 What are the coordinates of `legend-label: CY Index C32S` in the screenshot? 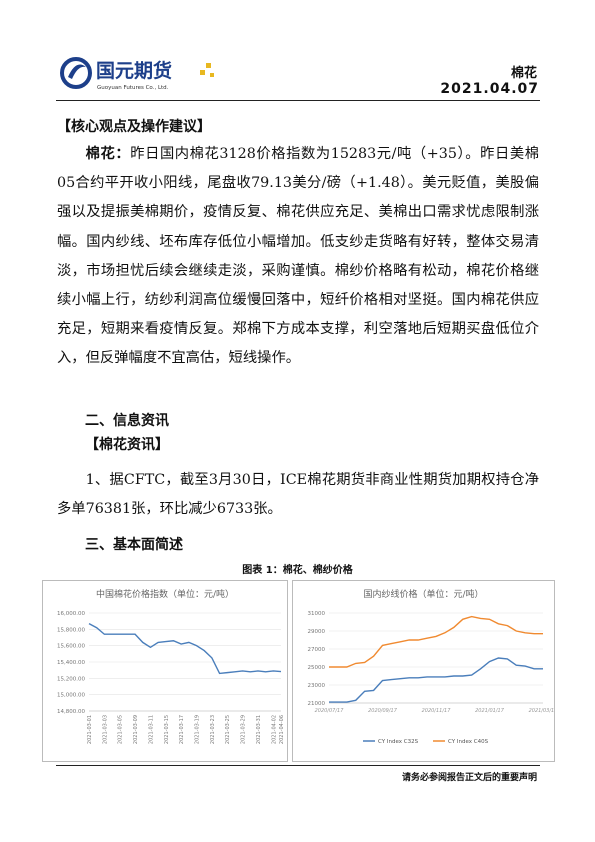 It's located at (398, 742).